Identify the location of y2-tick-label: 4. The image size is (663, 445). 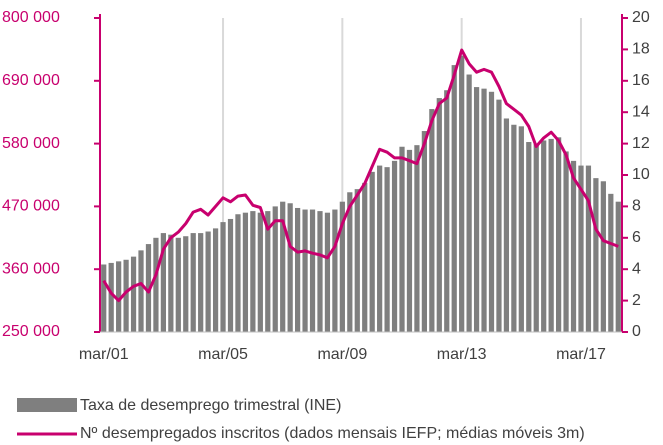
(636, 268).